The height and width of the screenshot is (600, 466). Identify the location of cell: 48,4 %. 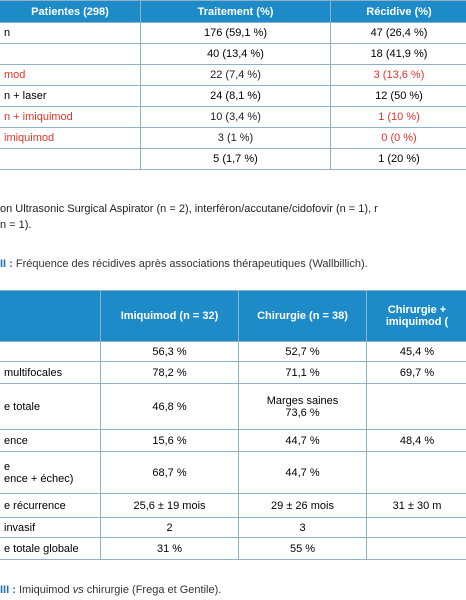
(416, 440).